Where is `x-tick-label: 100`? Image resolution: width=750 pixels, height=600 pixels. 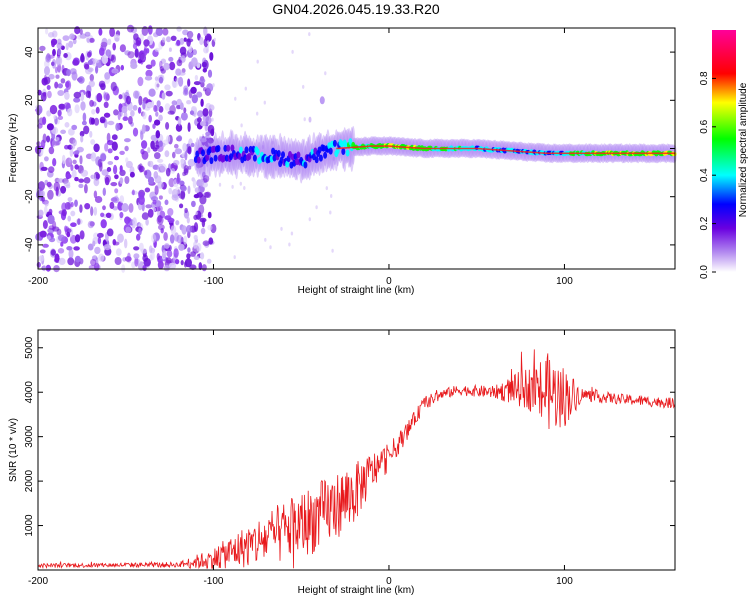
x-tick-label: 100 is located at coordinates (564, 581).